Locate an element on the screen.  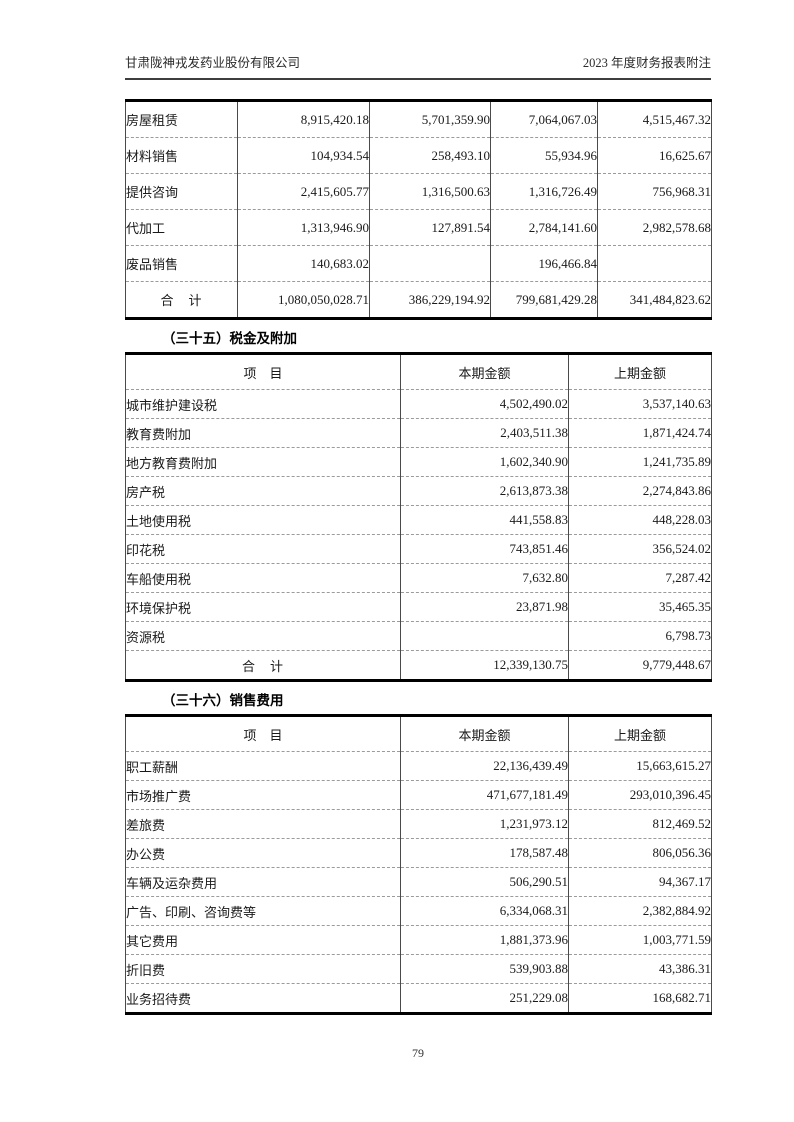
row-value: 7,287.42 is located at coordinates (640, 578).